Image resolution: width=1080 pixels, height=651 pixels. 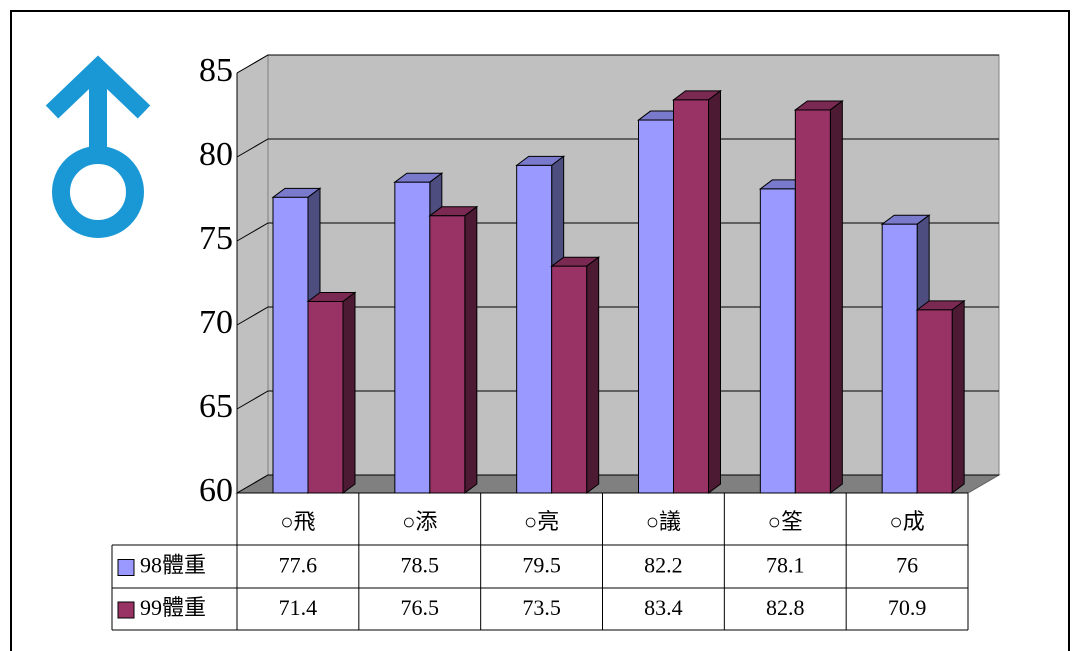 I want to click on table-value: 77.6, so click(x=298, y=565).